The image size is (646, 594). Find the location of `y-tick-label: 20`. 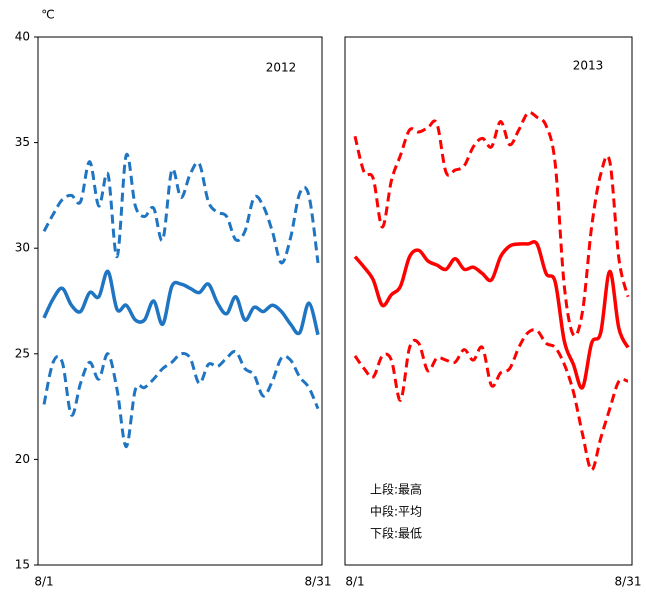

y-tick-label: 20 is located at coordinates (22, 459).